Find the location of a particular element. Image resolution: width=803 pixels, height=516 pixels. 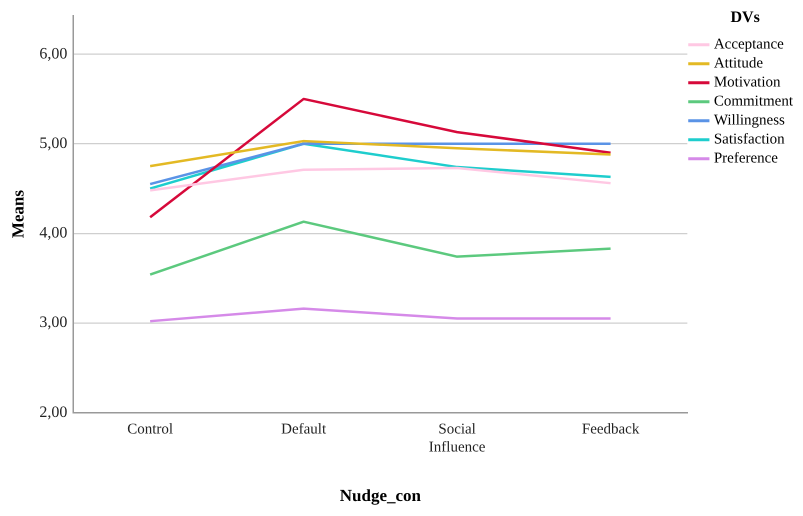

x-tick-label: Default is located at coordinates (304, 430).